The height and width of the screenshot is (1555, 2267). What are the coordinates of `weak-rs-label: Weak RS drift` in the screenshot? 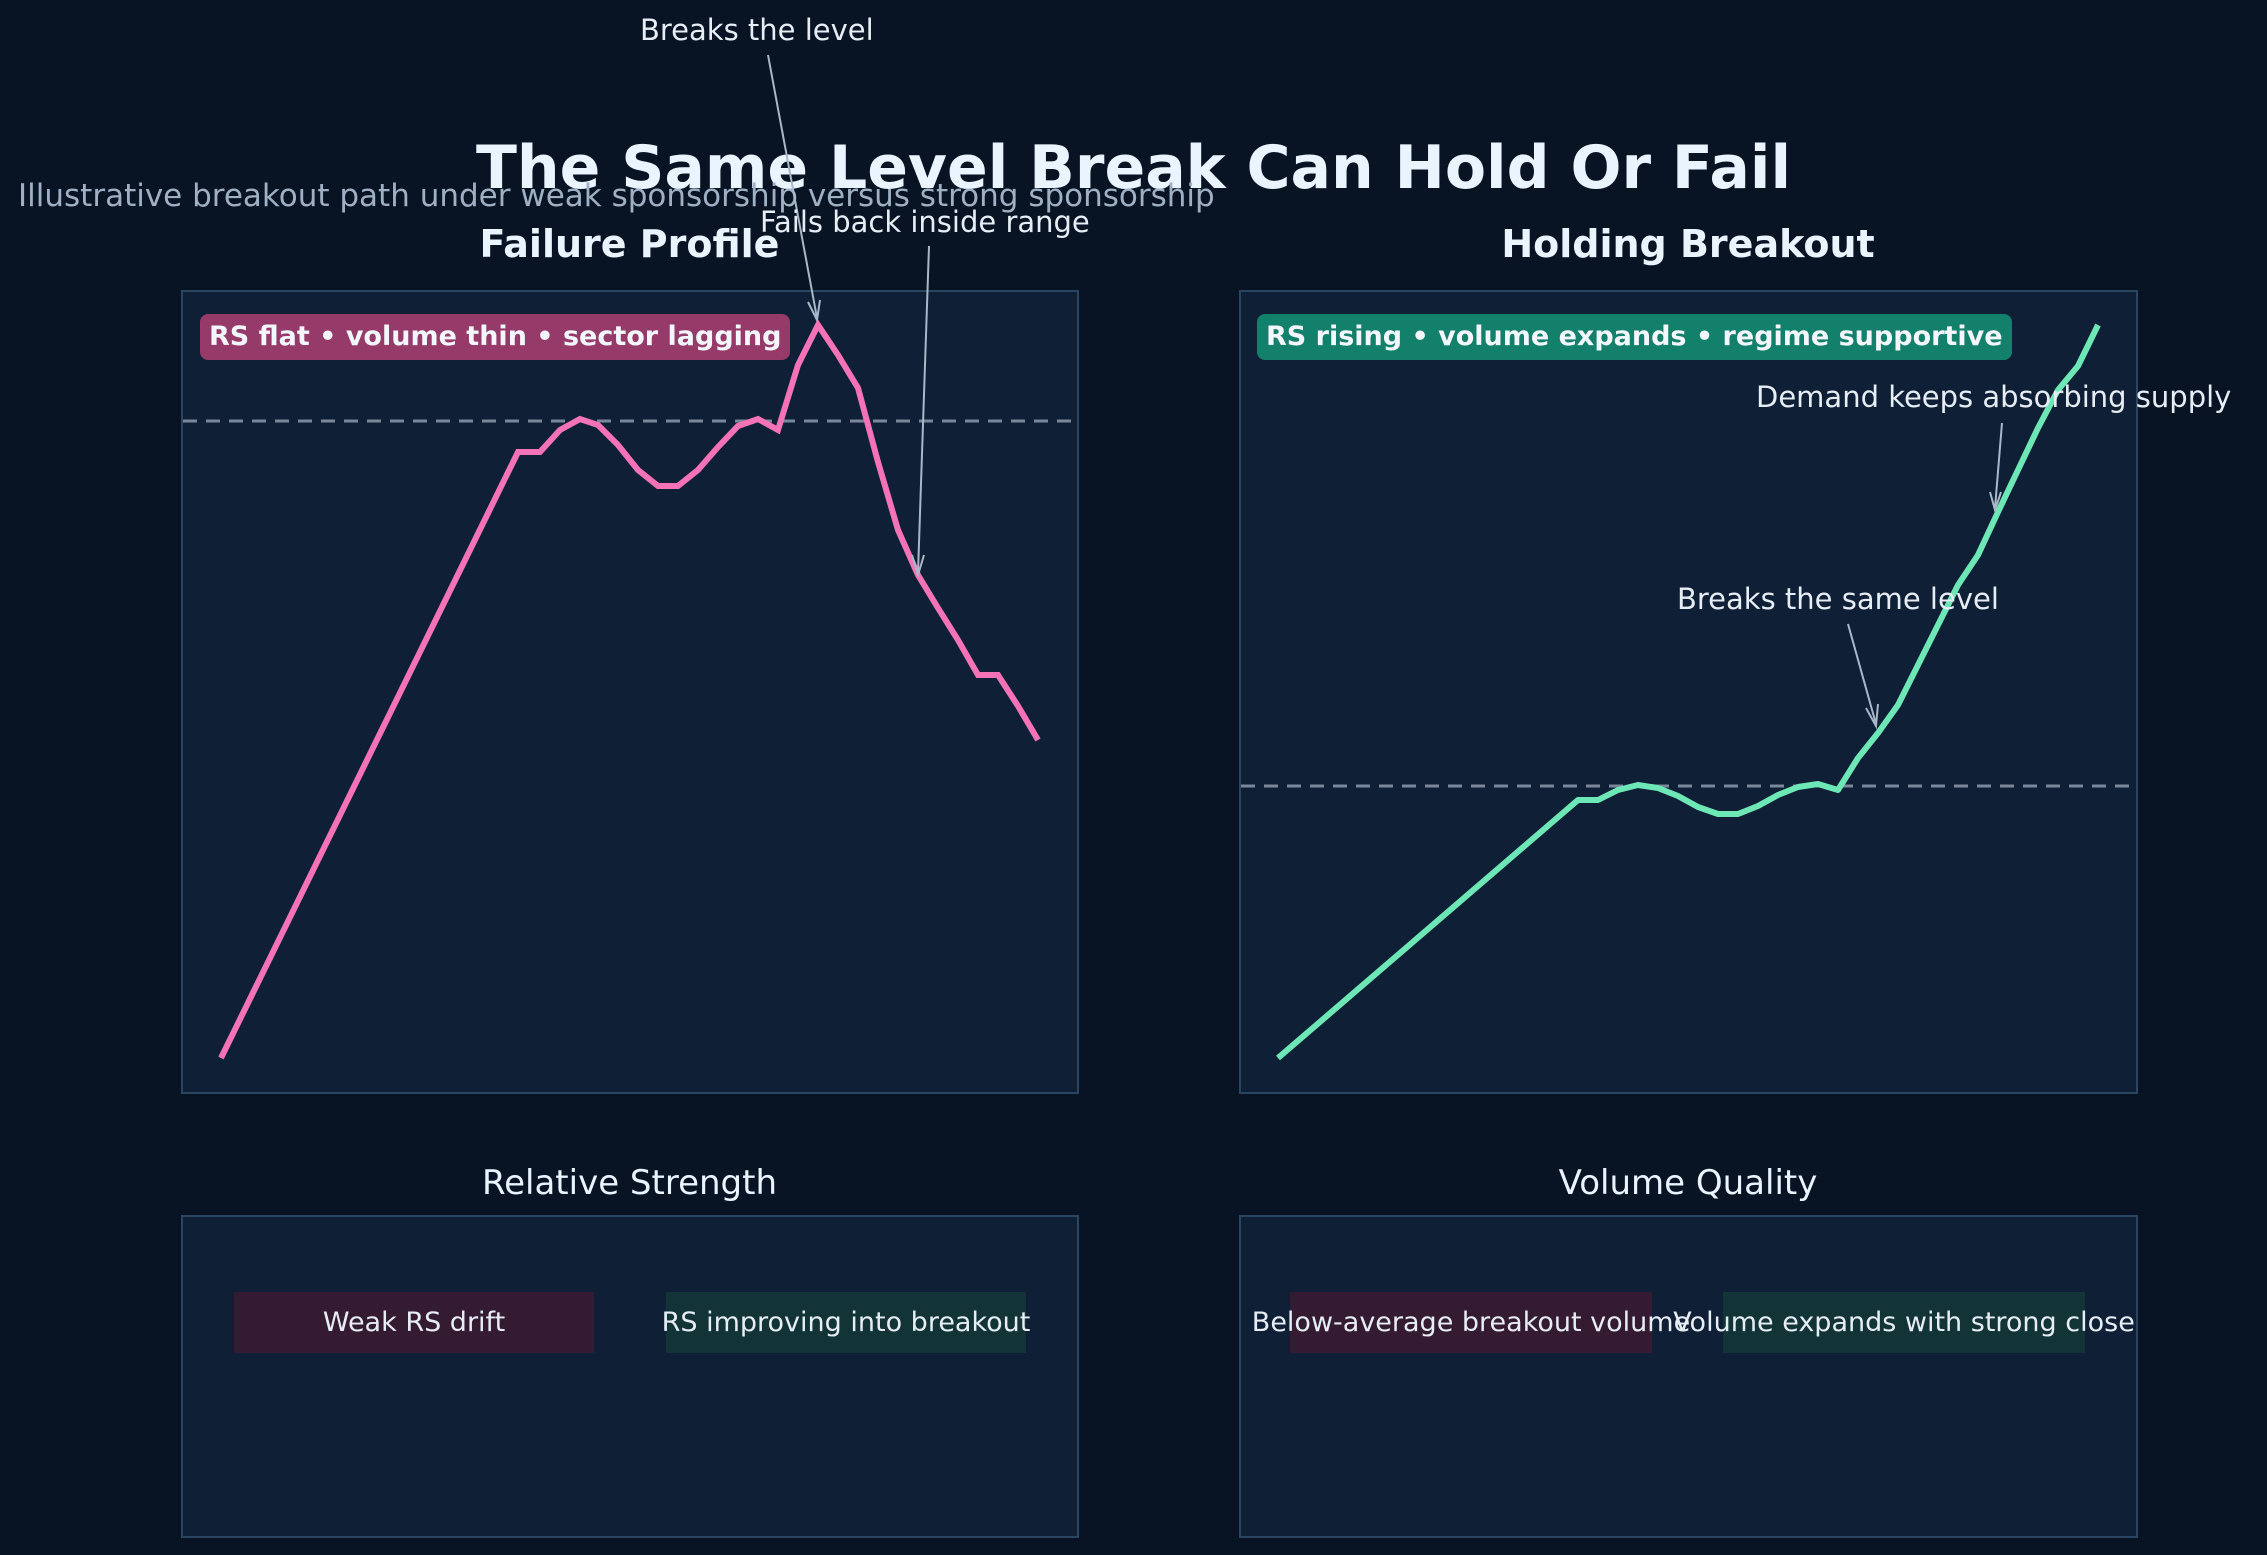 It's located at (414, 1322).